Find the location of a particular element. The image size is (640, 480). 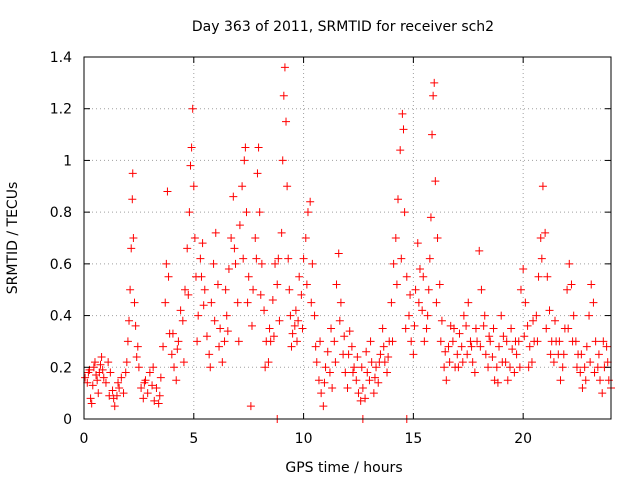

y-axis-title: SRMTID / TECUs is located at coordinates (13, 238).